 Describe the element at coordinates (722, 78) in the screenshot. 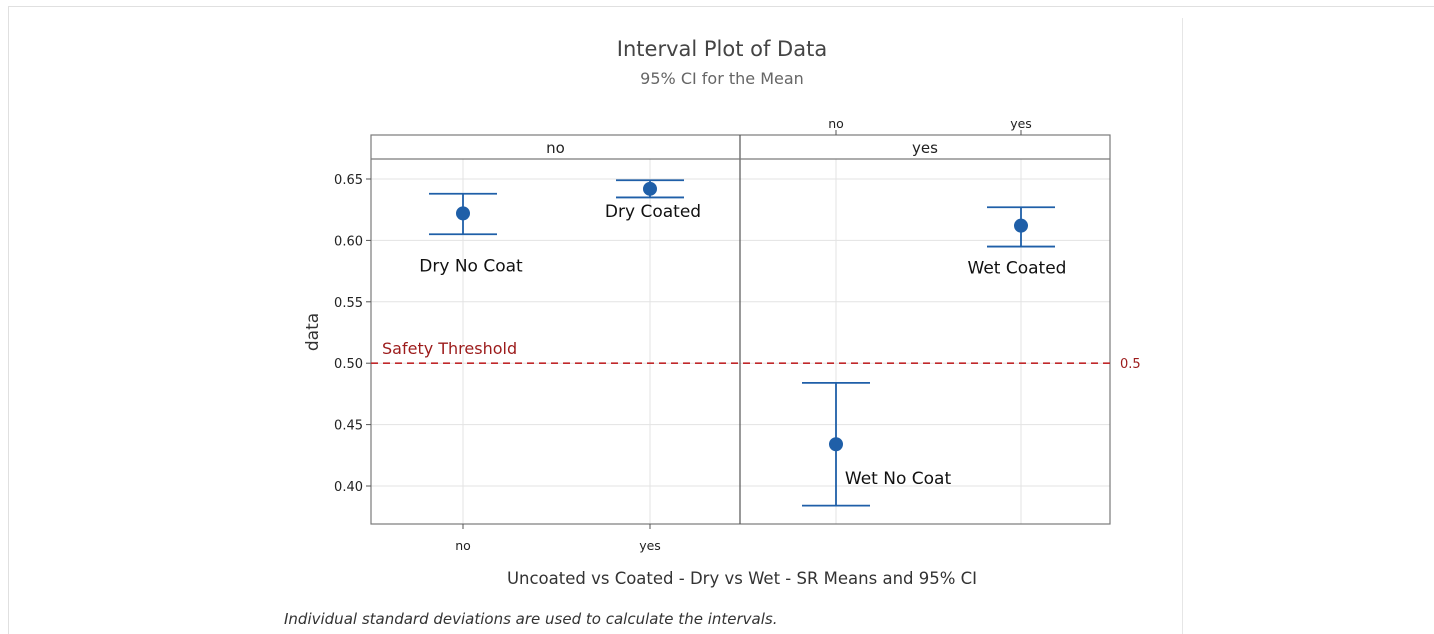

I see `chart-subtitle: 95% CI for the Mean` at that location.